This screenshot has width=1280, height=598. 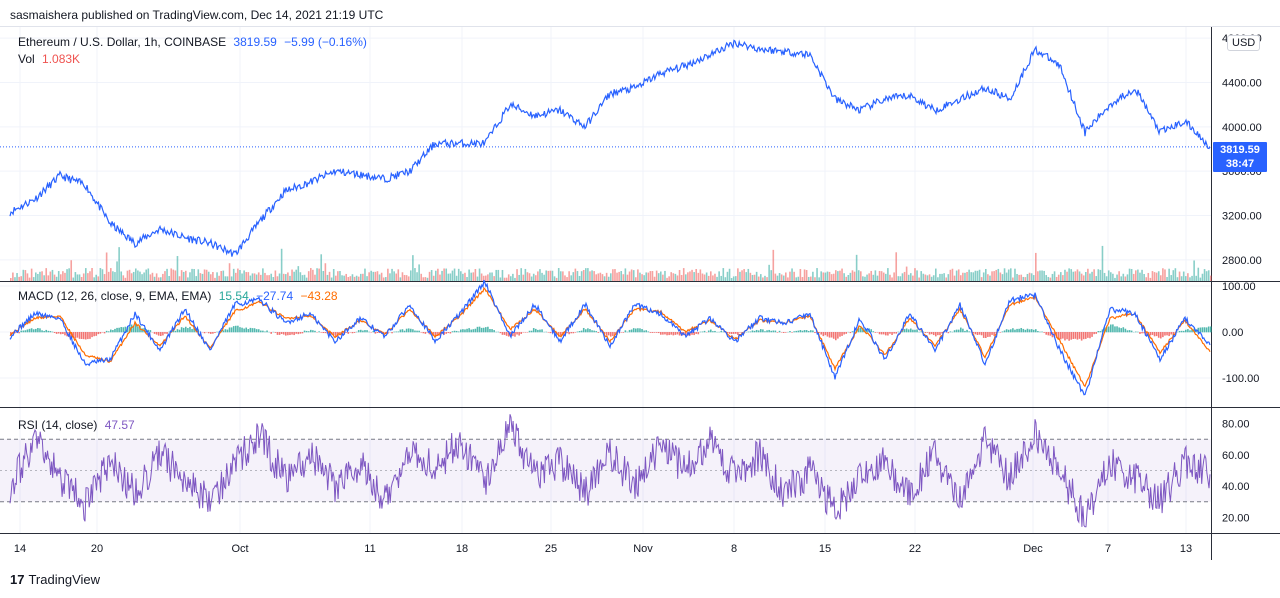 What do you see at coordinates (915, 549) in the screenshot?
I see `time-tick-label: 22` at bounding box center [915, 549].